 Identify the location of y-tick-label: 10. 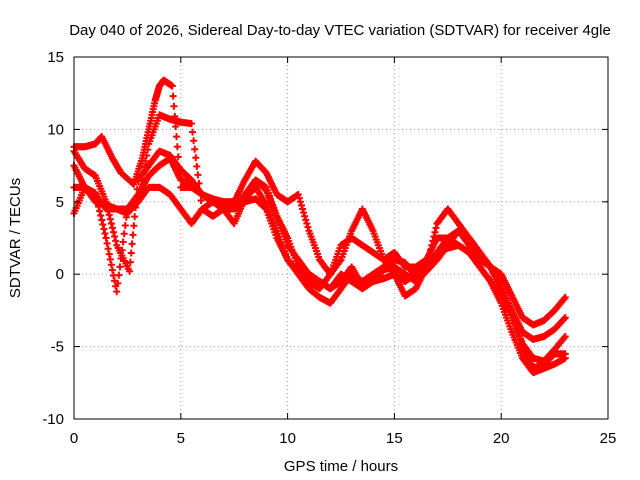
(55, 129).